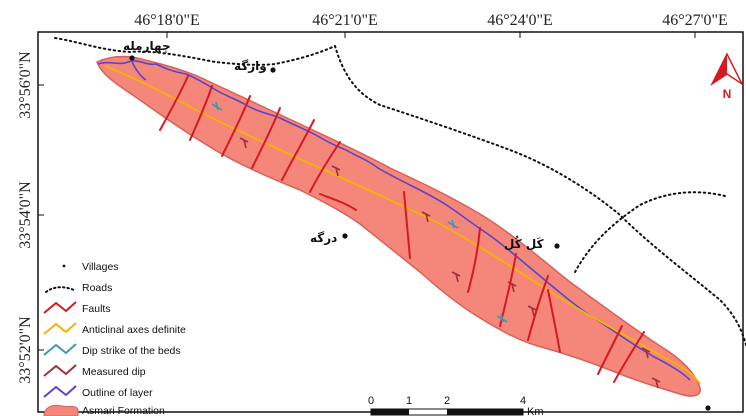 The width and height of the screenshot is (746, 416). I want to click on north-arrow-icon: N, so click(727, 76).